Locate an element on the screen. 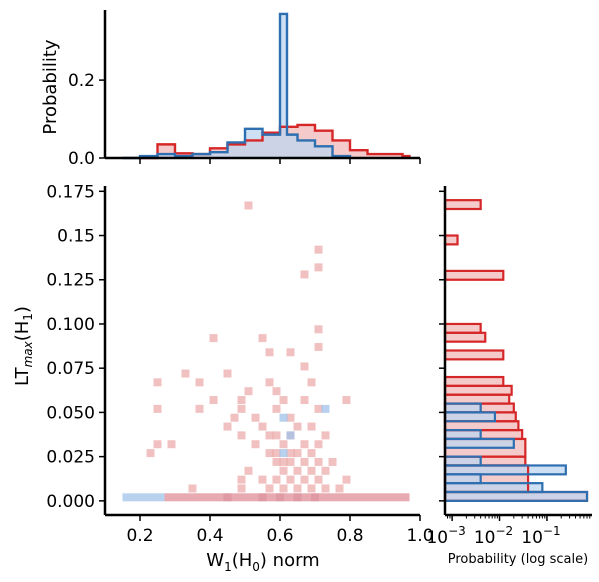  heatmap-bottom-red is located at coordinates (287, 497).